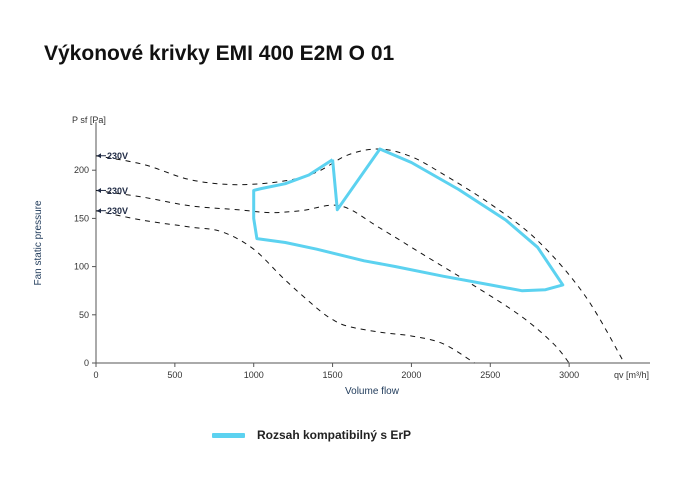 This screenshot has height=500, width=696. I want to click on x-tick-label: 500, so click(174, 375).